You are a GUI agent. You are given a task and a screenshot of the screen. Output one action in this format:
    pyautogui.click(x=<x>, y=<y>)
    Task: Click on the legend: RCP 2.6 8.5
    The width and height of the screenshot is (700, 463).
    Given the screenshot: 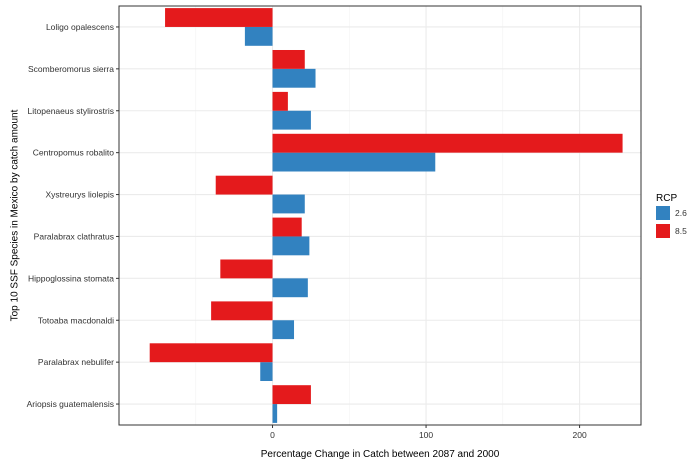 What is the action you would take?
    pyautogui.click(x=671, y=215)
    